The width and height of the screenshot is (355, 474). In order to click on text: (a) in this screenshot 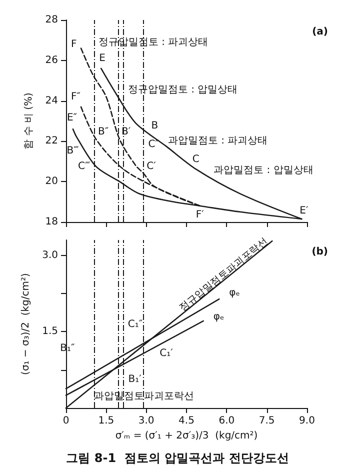, I will do `click(320, 32)`.